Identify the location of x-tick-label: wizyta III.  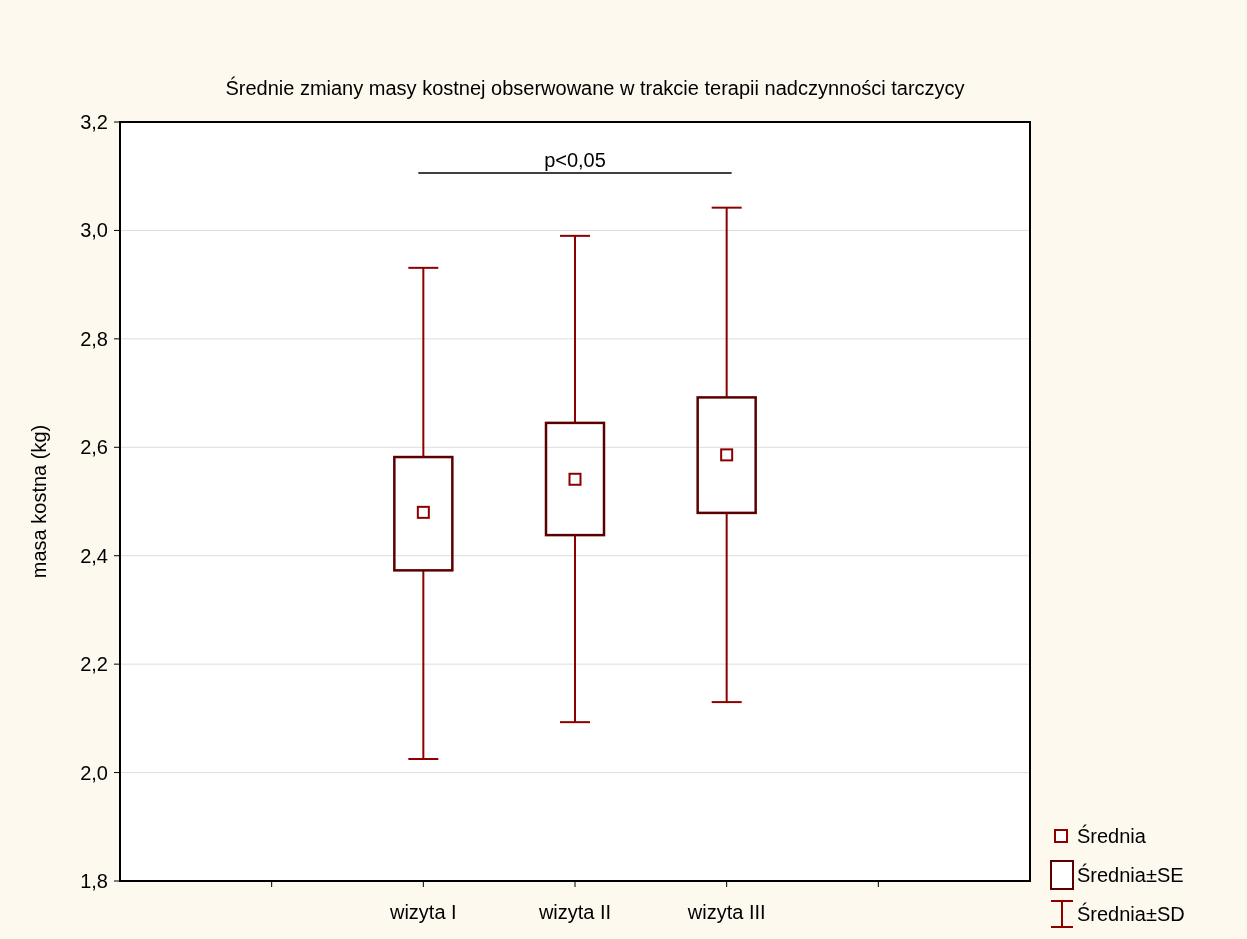
(726, 912).